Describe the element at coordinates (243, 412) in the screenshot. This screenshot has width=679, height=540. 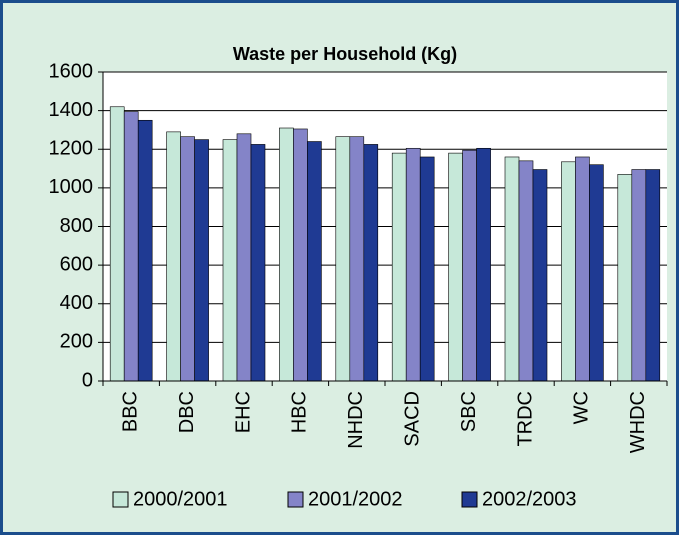
I see `x-tick-label: EHC` at that location.